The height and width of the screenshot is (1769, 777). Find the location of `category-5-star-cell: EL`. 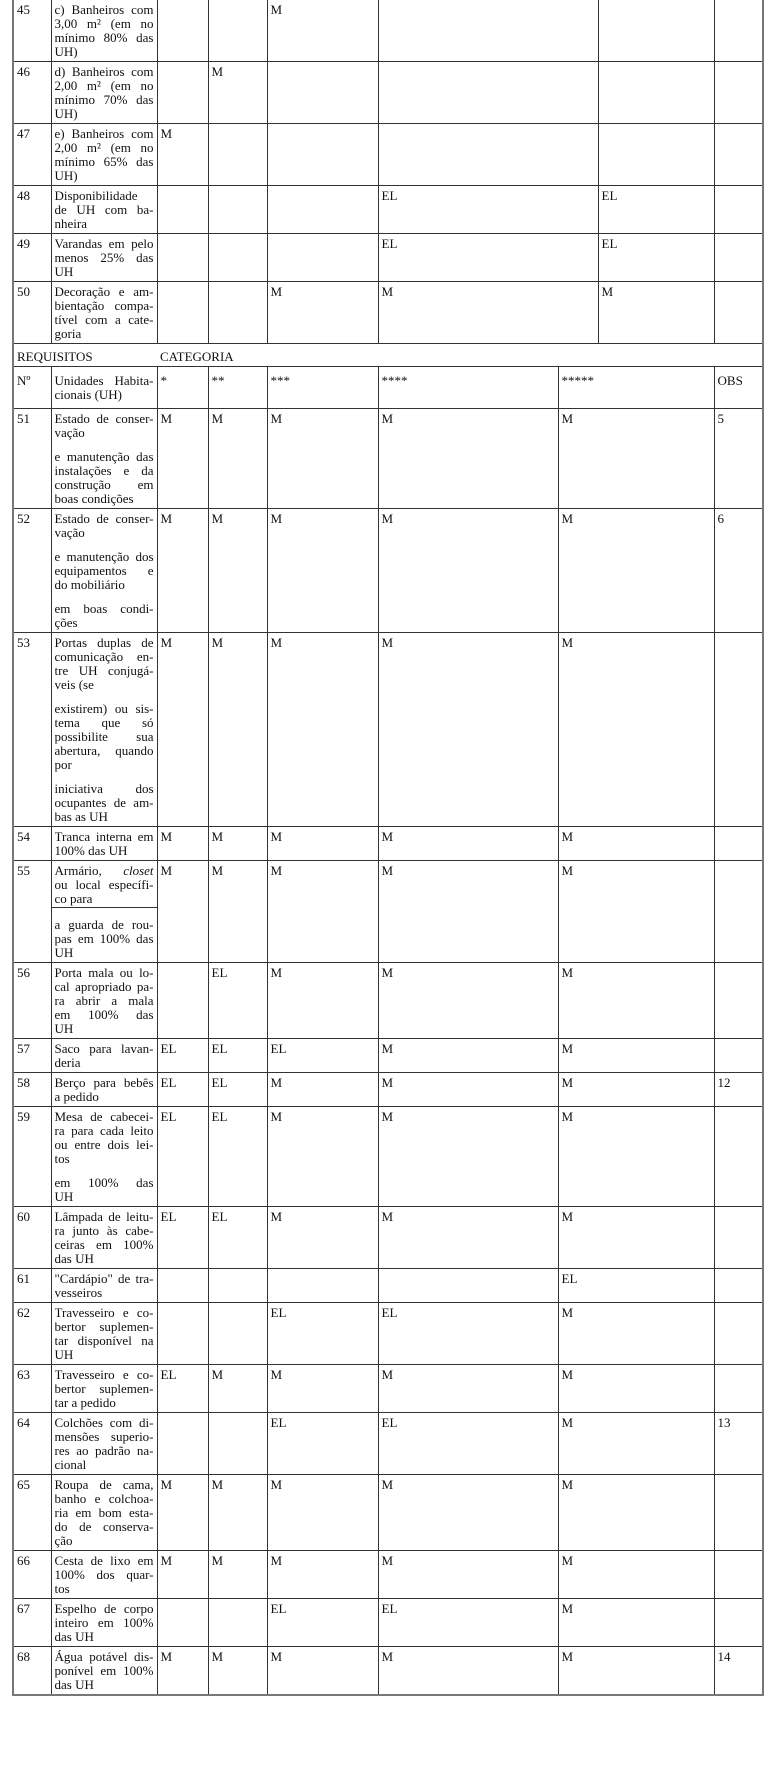

category-5-star-cell: EL is located at coordinates (656, 257).